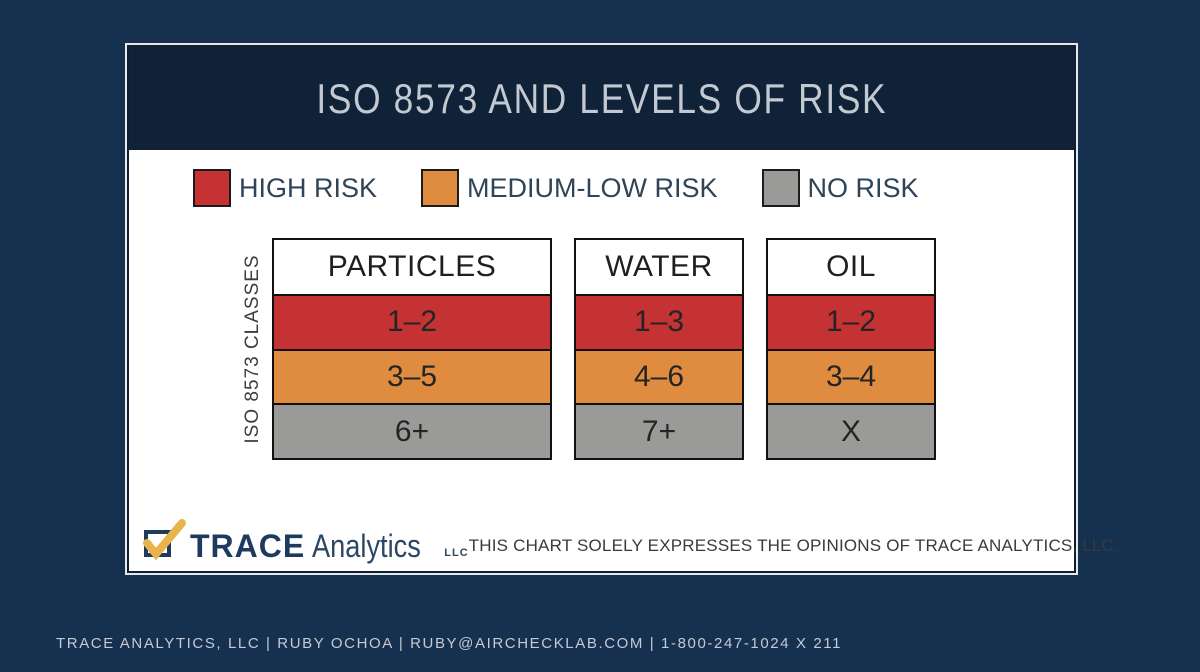 Image resolution: width=1200 pixels, height=672 pixels. I want to click on no-risk-swatch-icon, so click(780, 188).